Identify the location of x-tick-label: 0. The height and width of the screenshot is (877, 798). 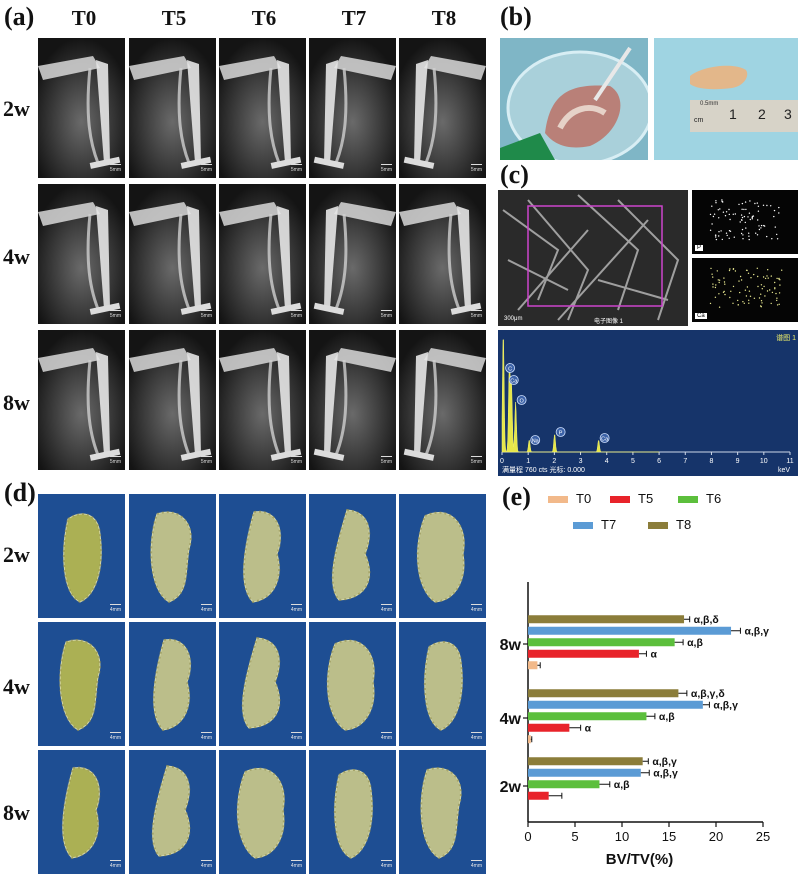
(527, 836).